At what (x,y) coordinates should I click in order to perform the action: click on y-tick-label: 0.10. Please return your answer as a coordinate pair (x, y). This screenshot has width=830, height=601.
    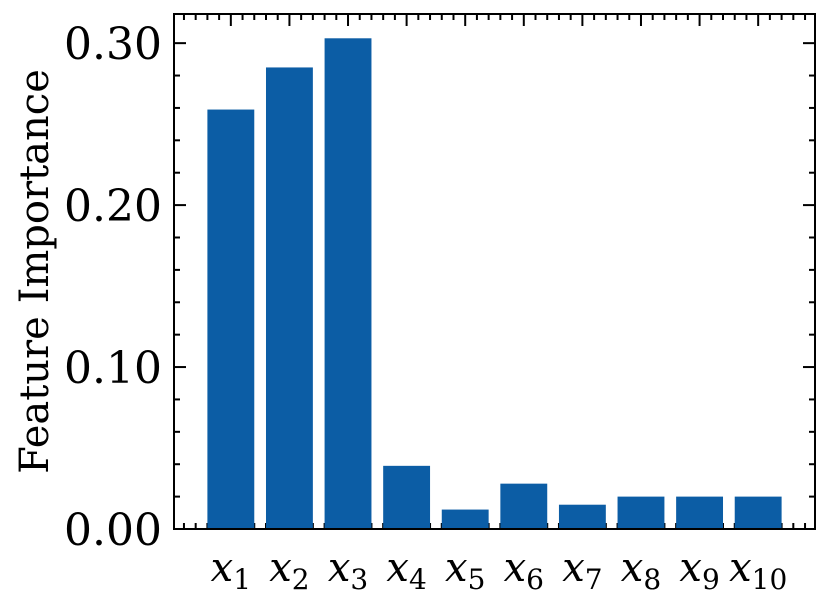
    Looking at the image, I should click on (113, 368).